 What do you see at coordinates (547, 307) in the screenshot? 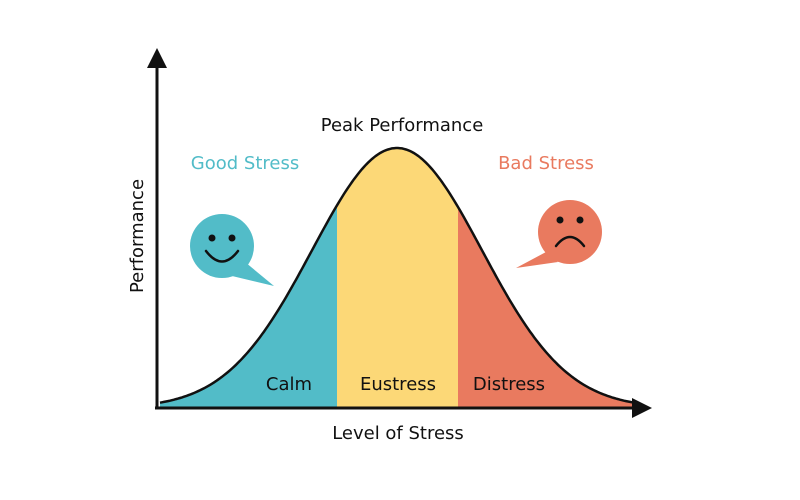
I see `distress-zone` at bounding box center [547, 307].